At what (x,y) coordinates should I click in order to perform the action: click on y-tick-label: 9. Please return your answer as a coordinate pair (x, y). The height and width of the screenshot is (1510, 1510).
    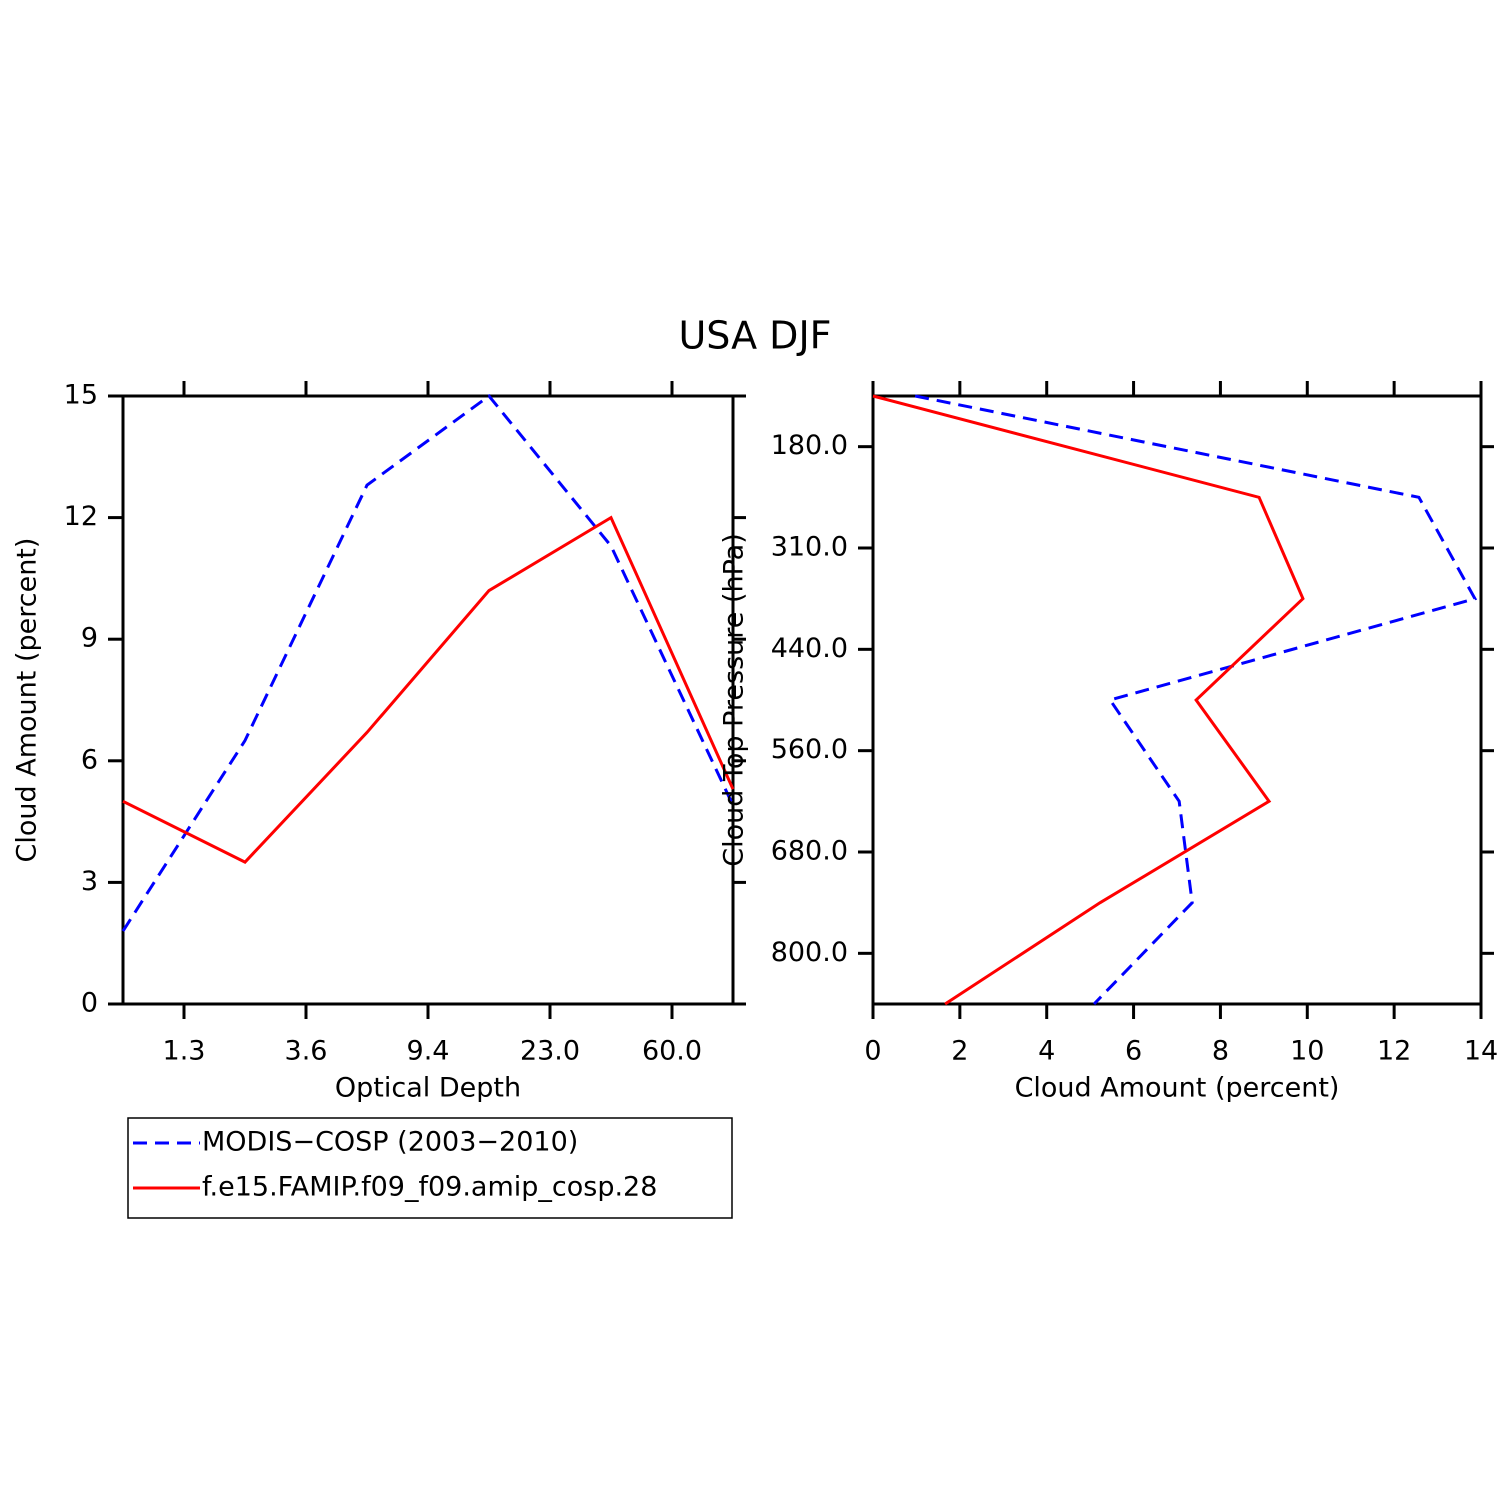
    Looking at the image, I should click on (89, 638).